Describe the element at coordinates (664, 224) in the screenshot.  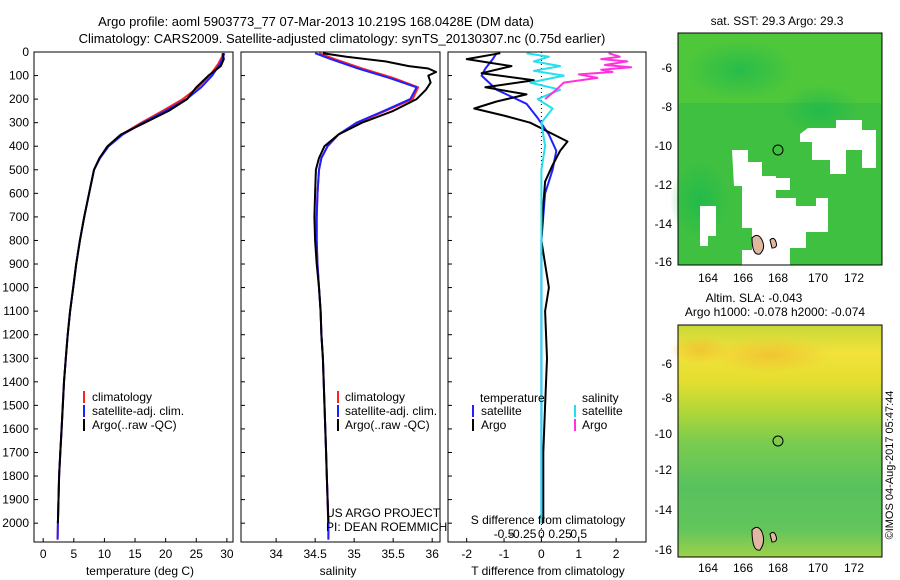
I see `sst-ytick: -14` at that location.